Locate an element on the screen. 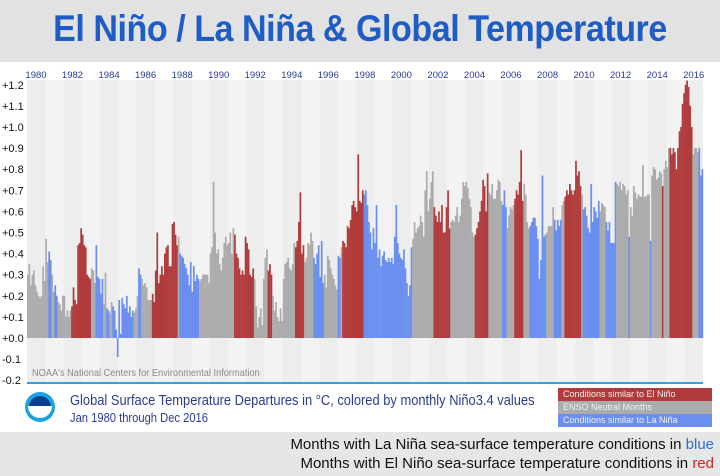 This screenshot has width=720, height=476. x-tick-label: 2002 is located at coordinates (437, 75).